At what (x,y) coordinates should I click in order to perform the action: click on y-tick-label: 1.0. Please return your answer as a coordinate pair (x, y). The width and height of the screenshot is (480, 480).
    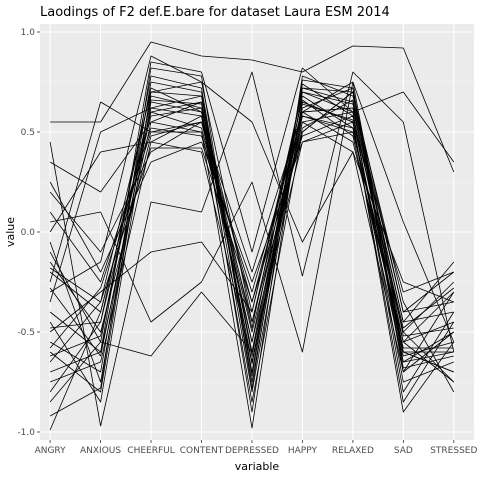
    Looking at the image, I should click on (28, 33).